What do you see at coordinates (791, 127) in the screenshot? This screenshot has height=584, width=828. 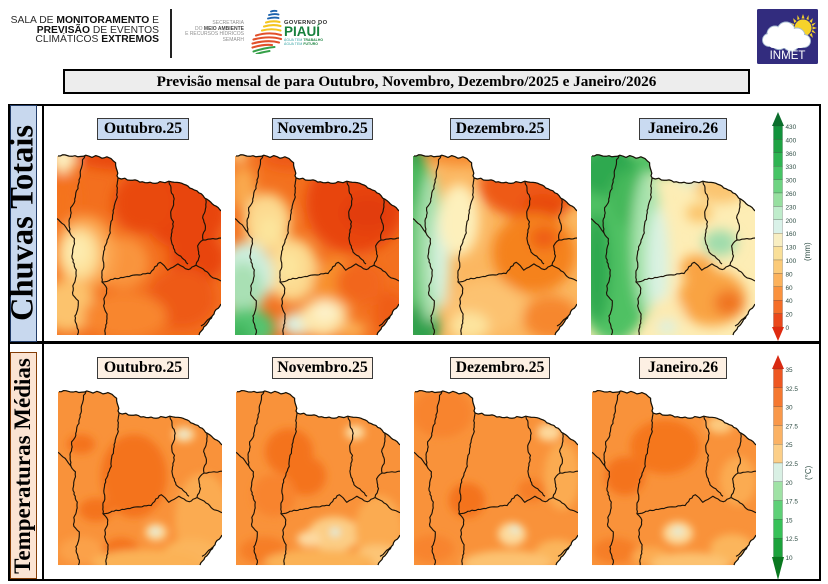 I see `svg-text: 430` at bounding box center [791, 127].